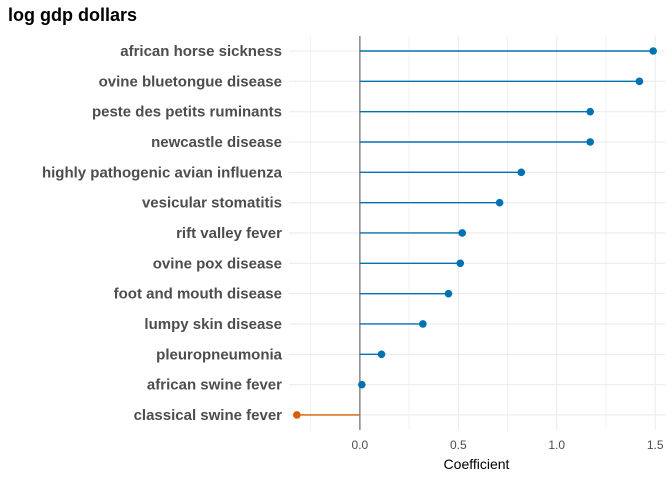 The image size is (672, 480). Describe the element at coordinates (508, 445) in the screenshot. I see `x-axis-ticks: 0.0 0.5 1.0 1.5` at that location.